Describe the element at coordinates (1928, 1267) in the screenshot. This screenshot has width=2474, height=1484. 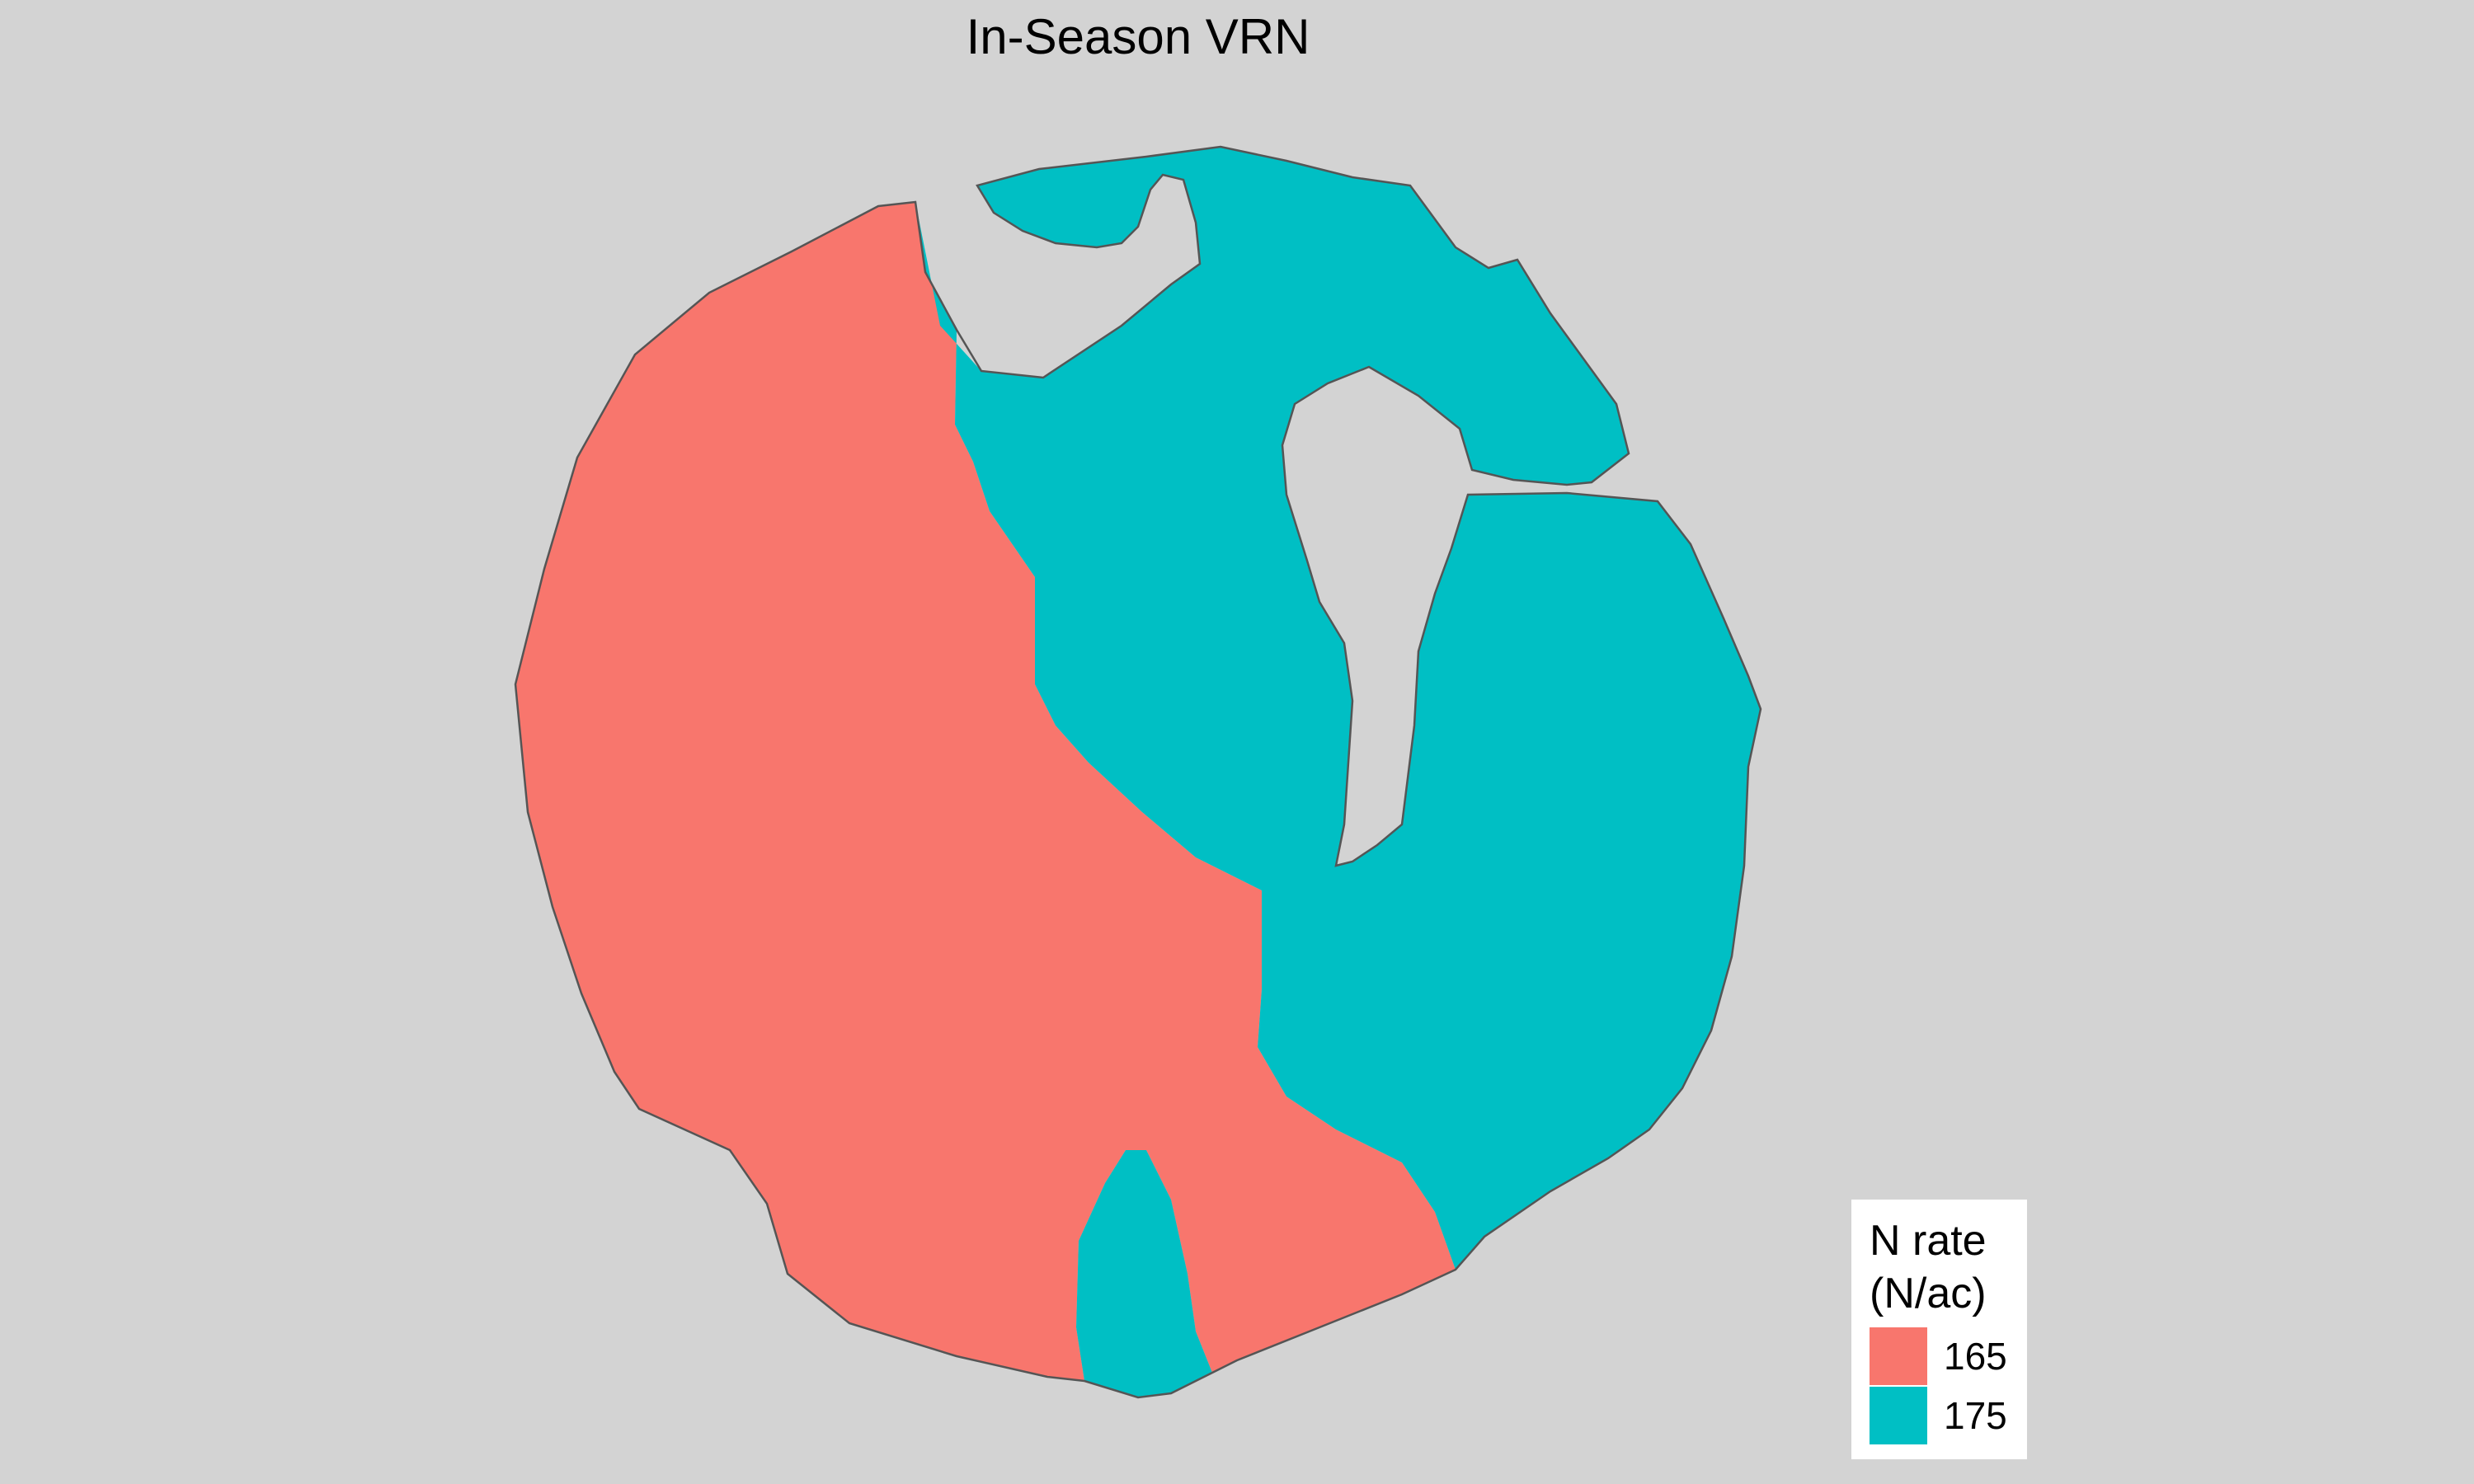
I see `legend-title: N rate (N/ac)` at that location.